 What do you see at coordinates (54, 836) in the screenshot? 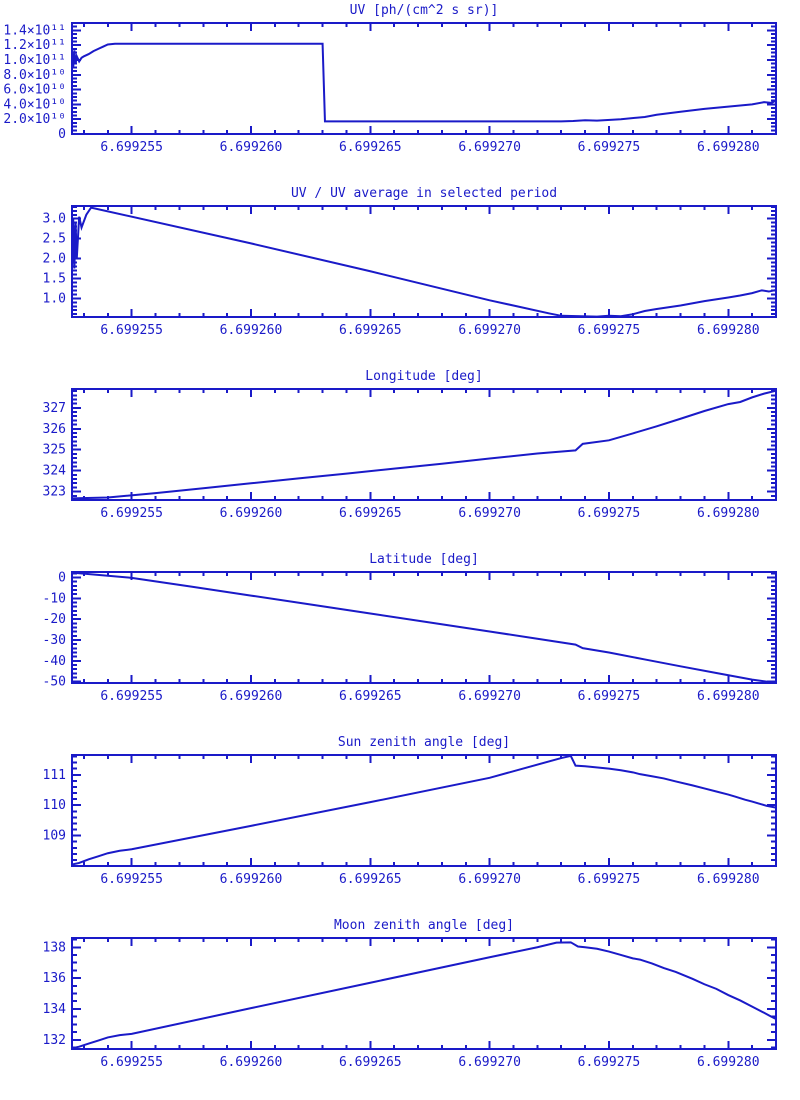
I see `y-tick-label: 109` at bounding box center [54, 836].